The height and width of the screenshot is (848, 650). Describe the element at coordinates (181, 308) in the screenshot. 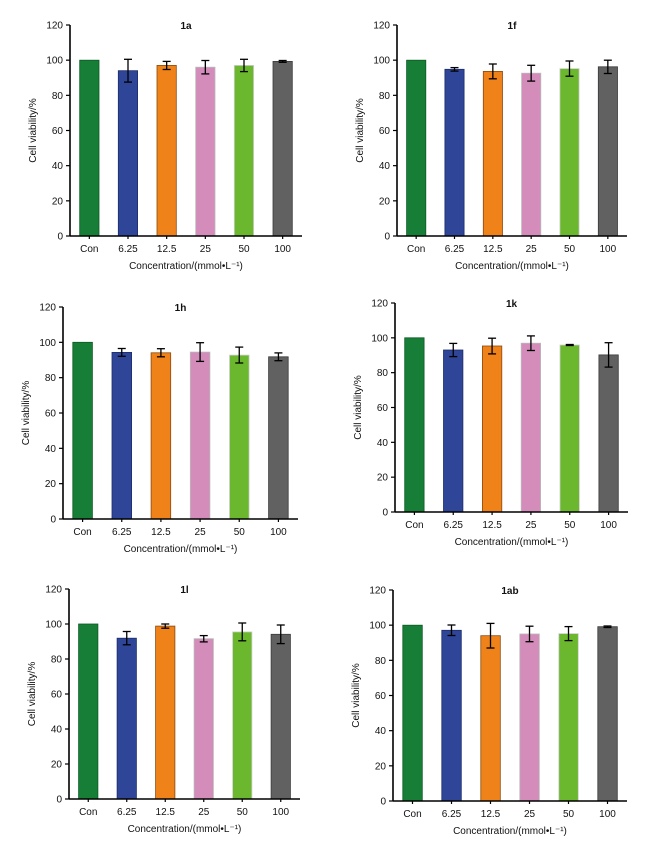

I see `chart-title: 1h` at that location.